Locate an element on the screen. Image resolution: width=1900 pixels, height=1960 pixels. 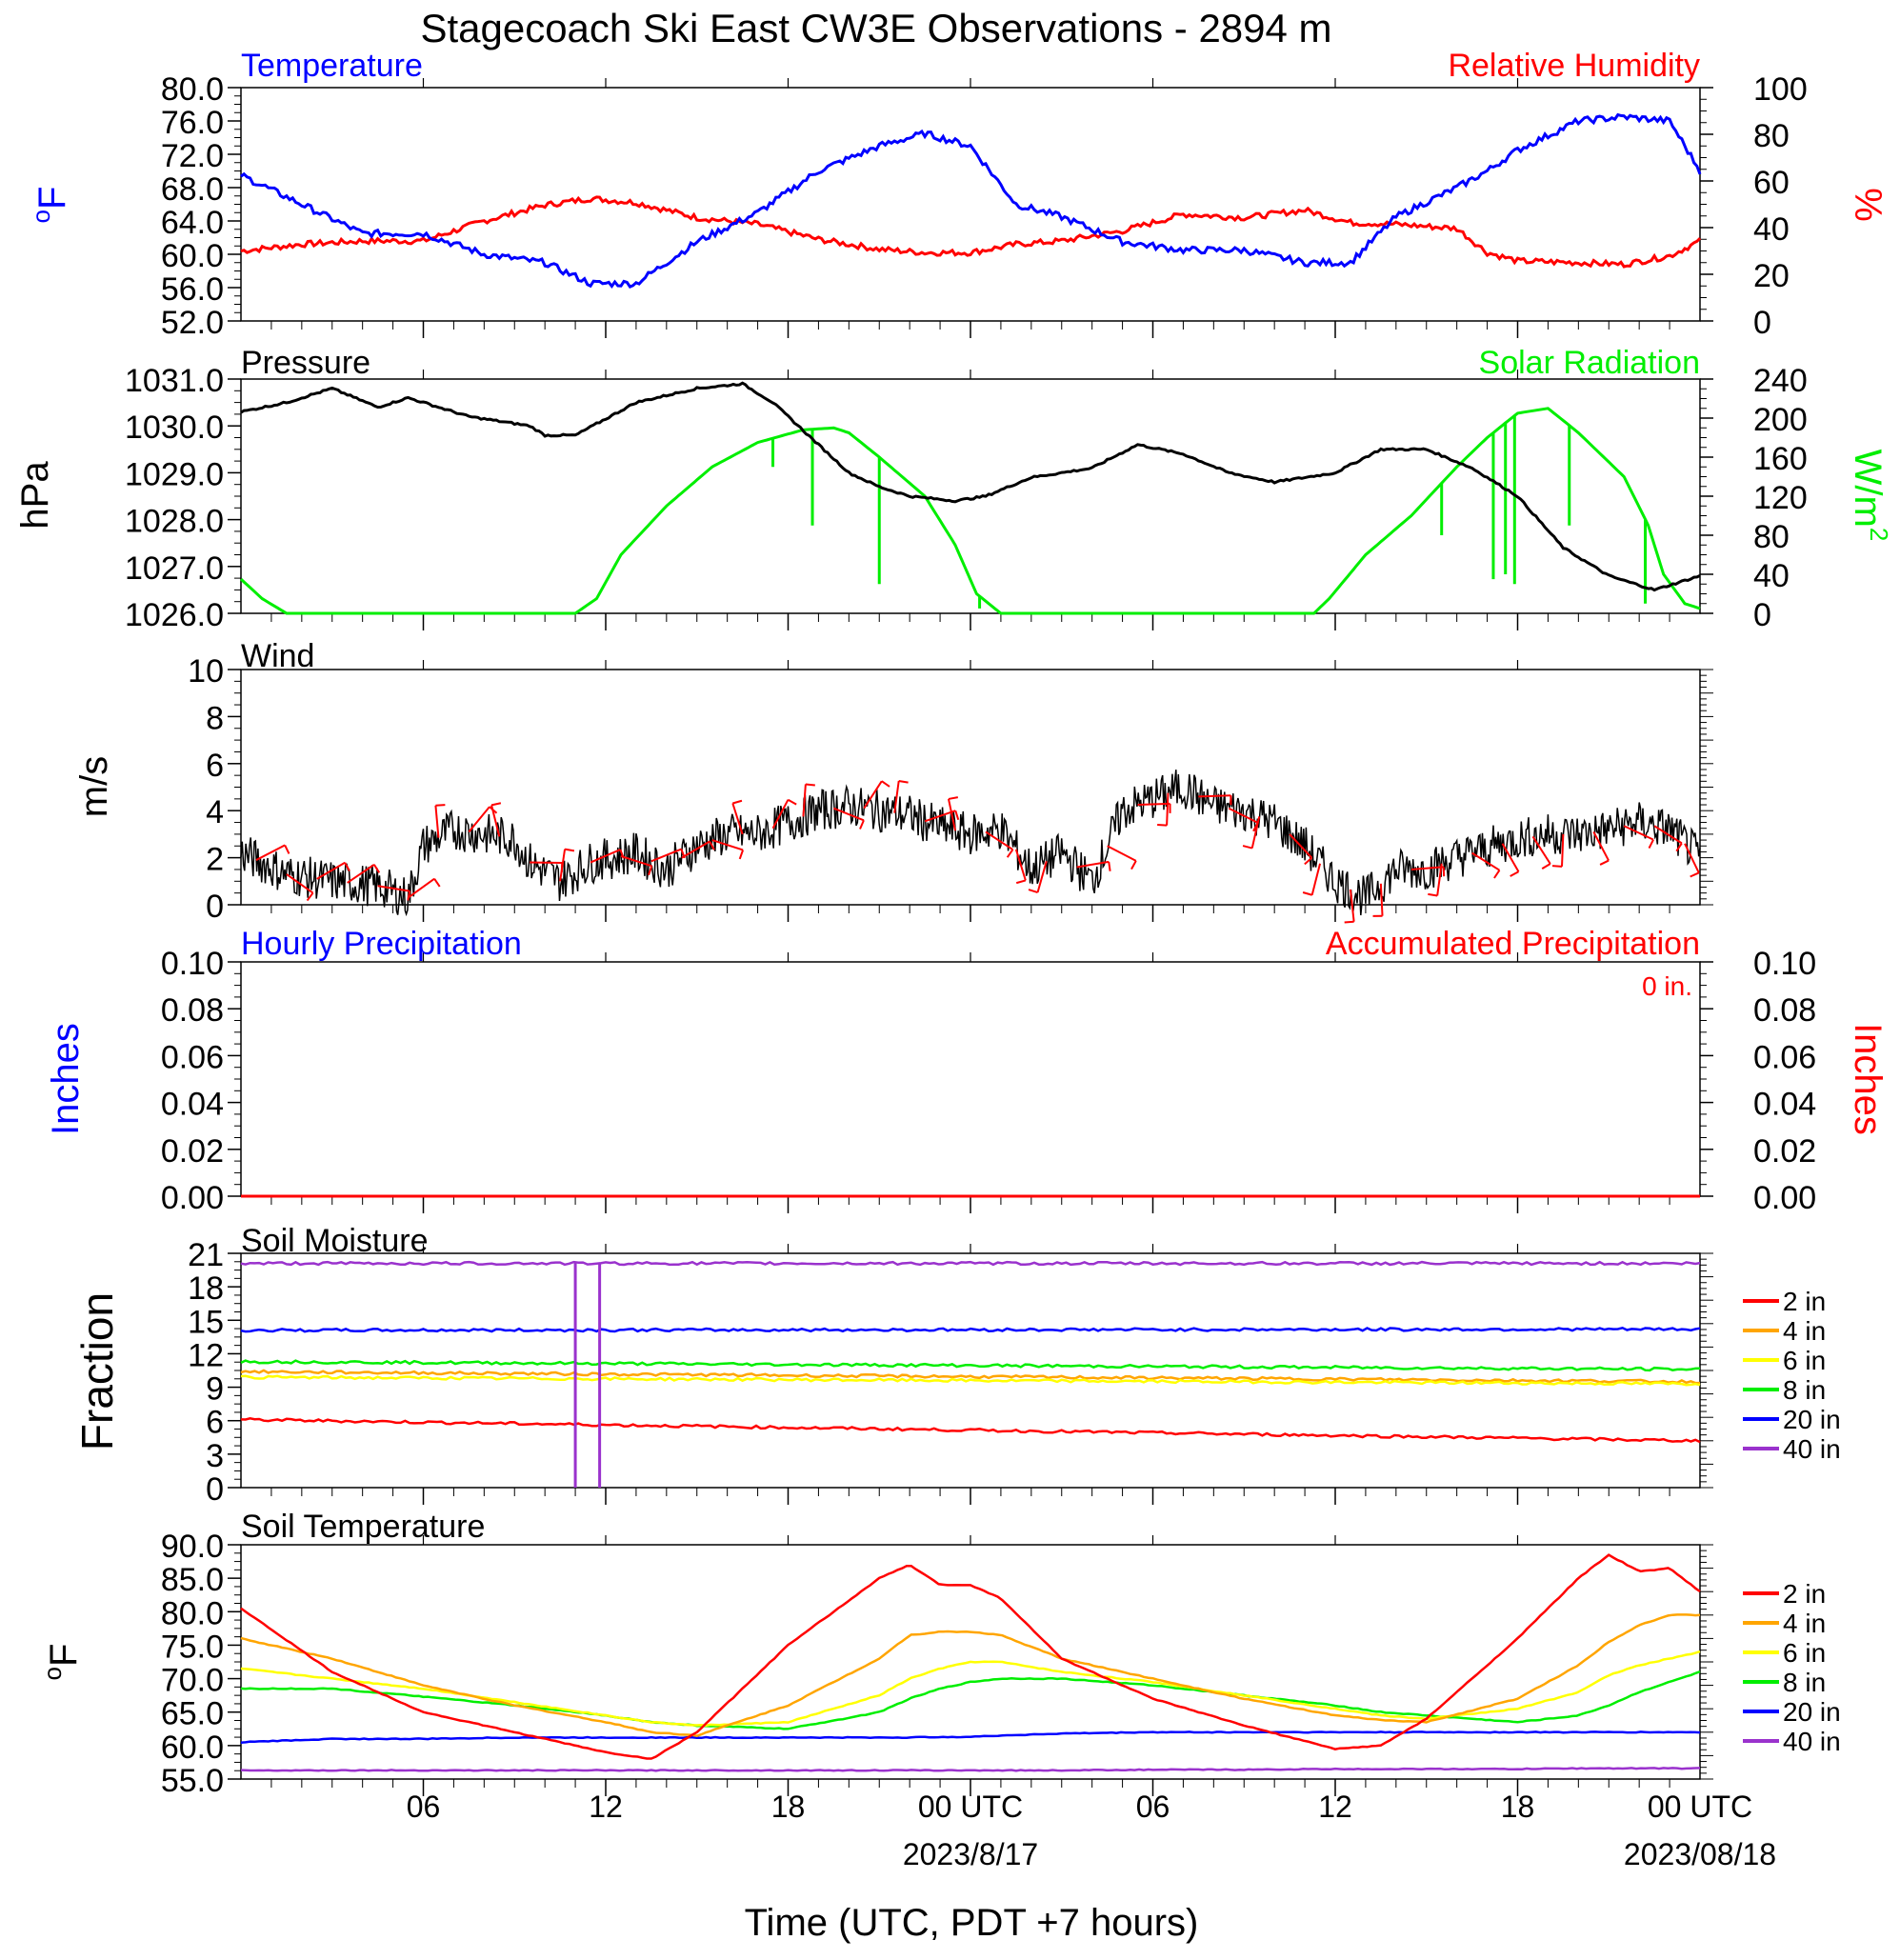
legend-label: 20 in is located at coordinates (1812, 1712).